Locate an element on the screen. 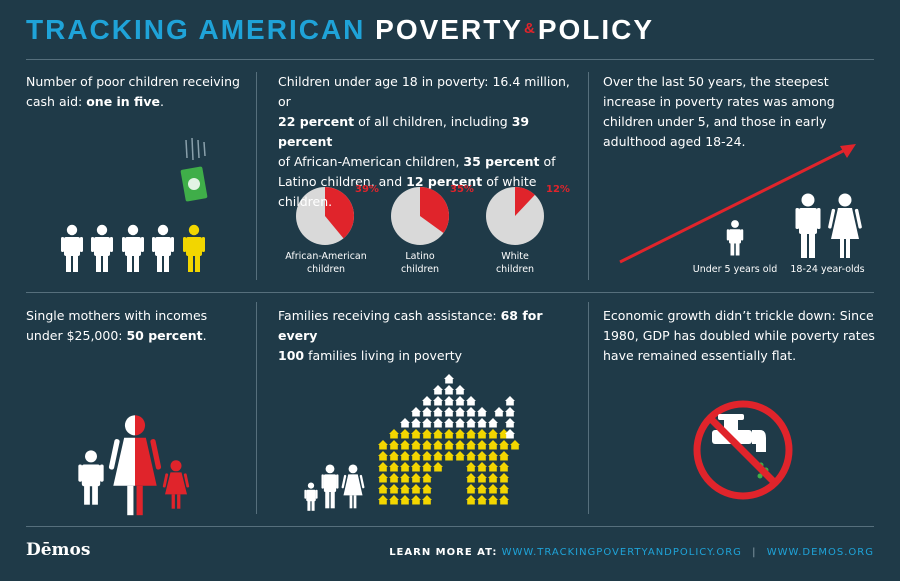 The height and width of the screenshot is (581, 900). pie-pct-label-1: 39% is located at coordinates (367, 189).